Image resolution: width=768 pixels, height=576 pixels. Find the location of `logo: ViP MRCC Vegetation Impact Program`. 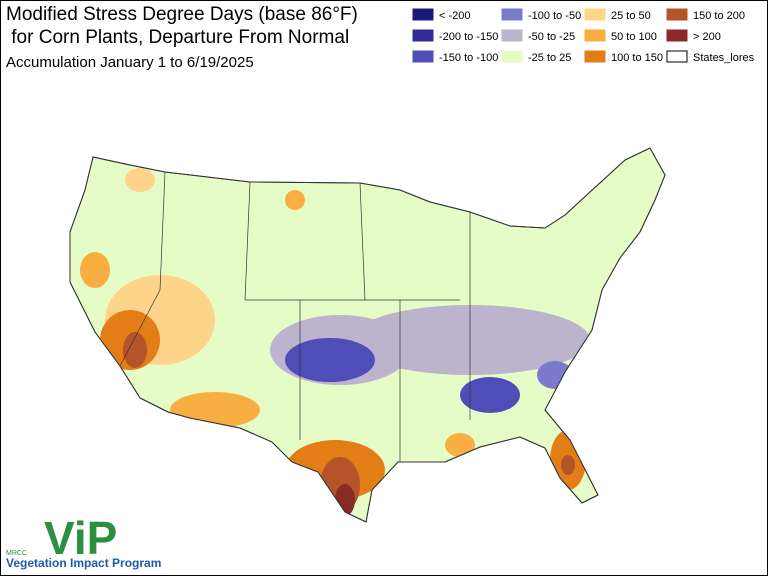

logo: ViP MRCC Vegetation Impact Program is located at coordinates (83, 541).